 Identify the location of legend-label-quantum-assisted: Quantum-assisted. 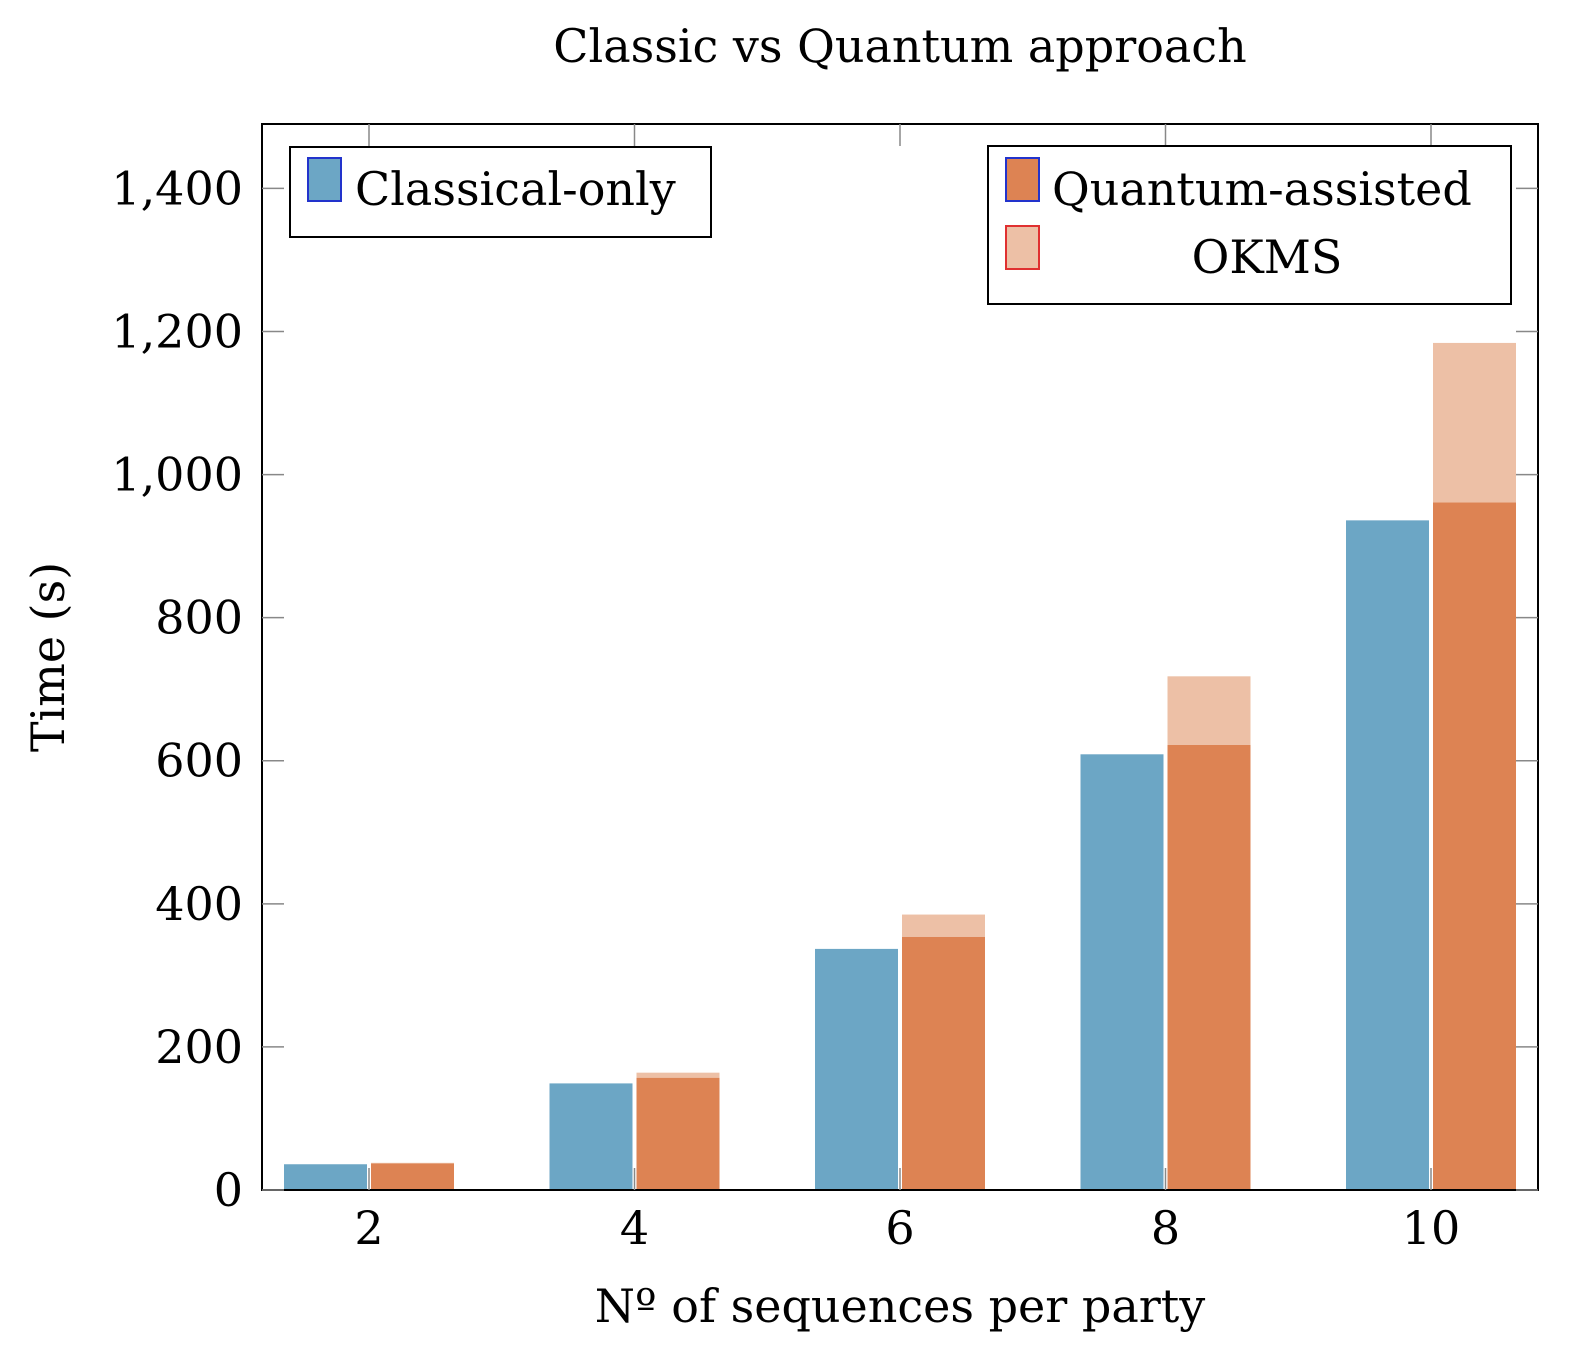
(1262, 189).